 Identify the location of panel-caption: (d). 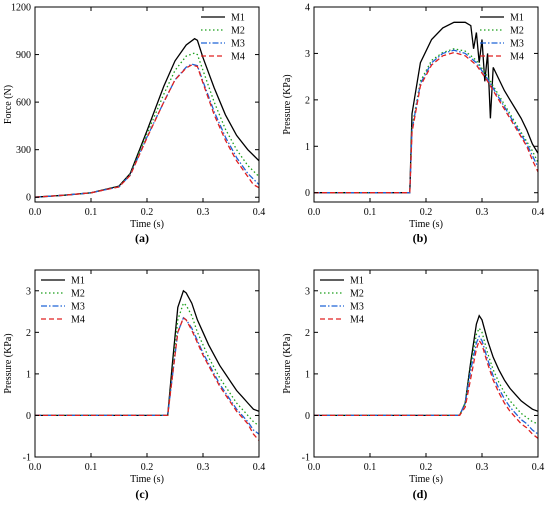
(420, 494).